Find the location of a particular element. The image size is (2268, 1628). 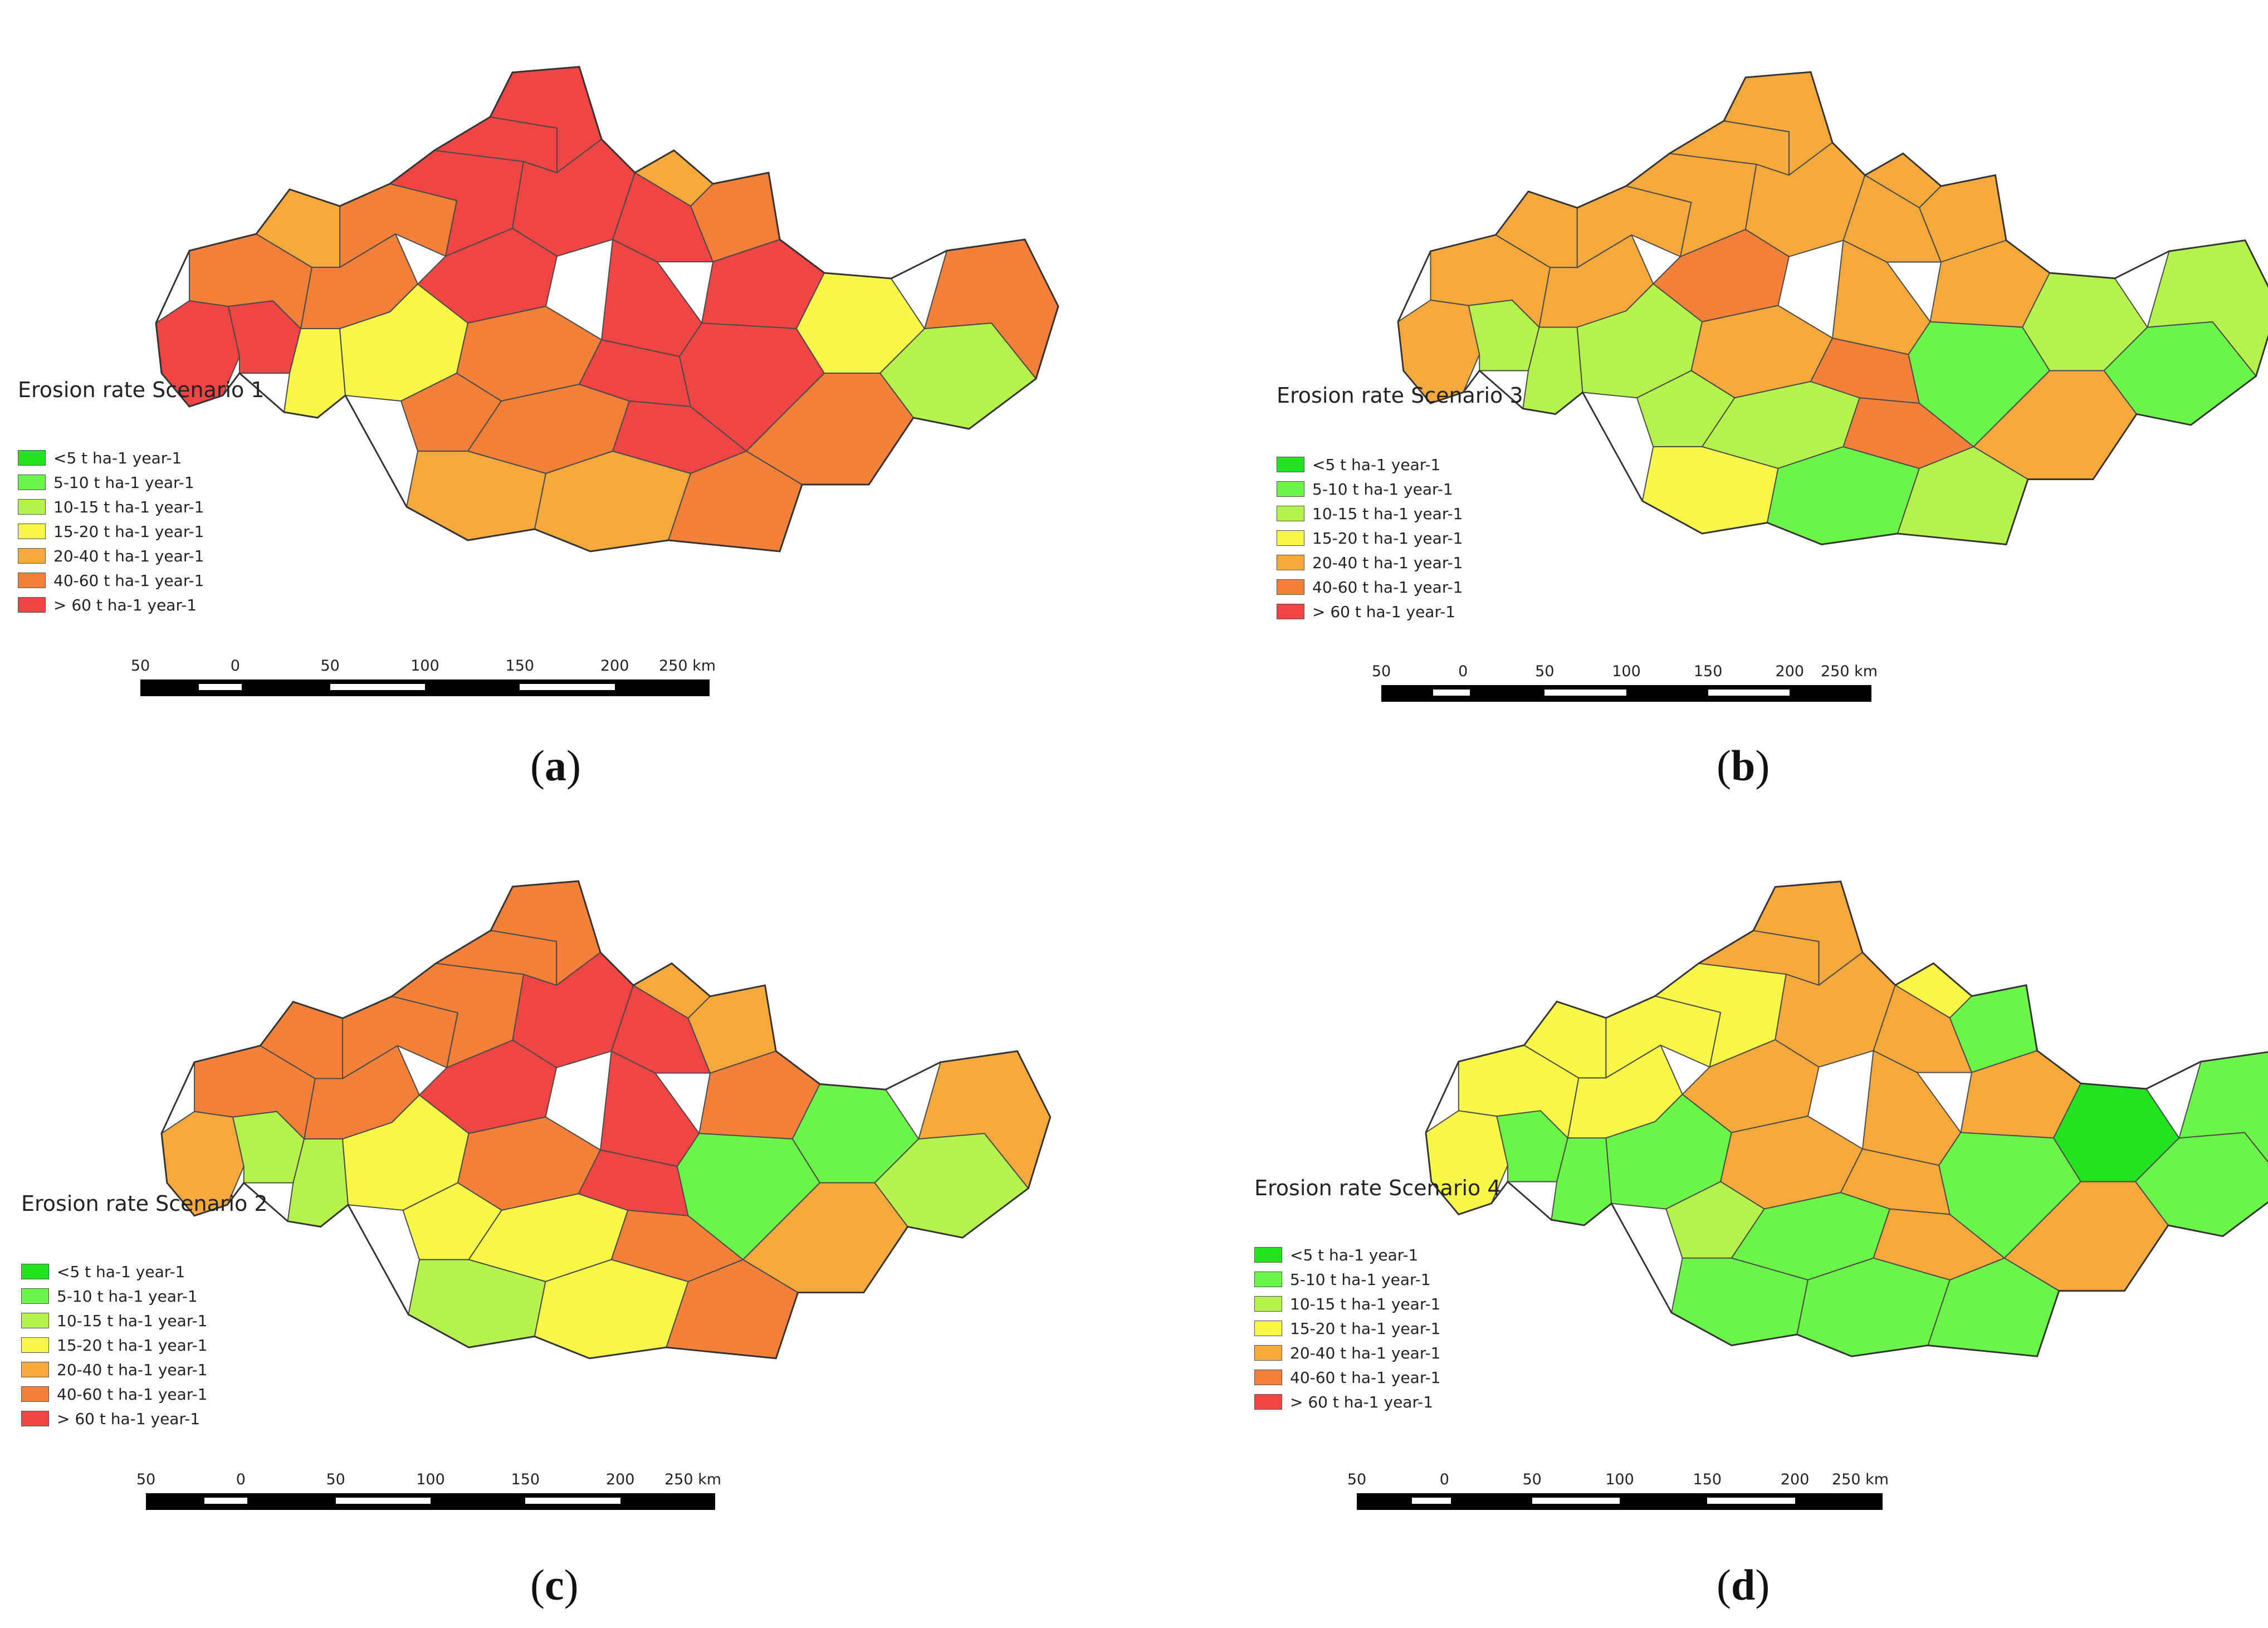

erosion-map-d is located at coordinates (1846, 1119).